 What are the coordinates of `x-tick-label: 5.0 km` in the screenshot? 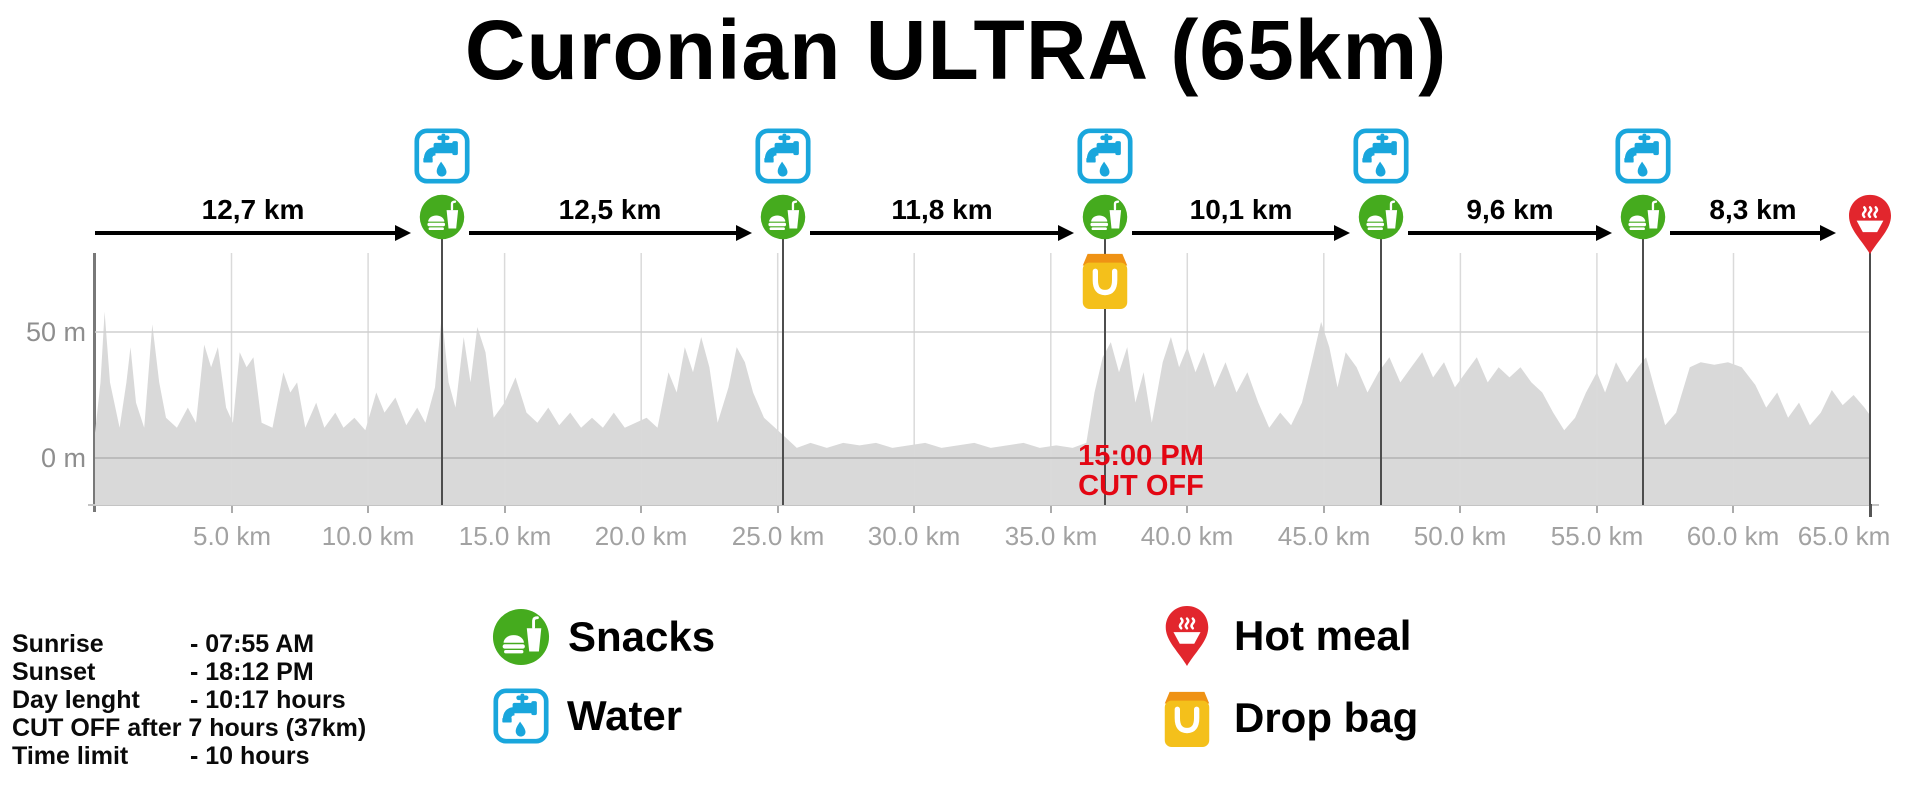 It's located at (232, 536).